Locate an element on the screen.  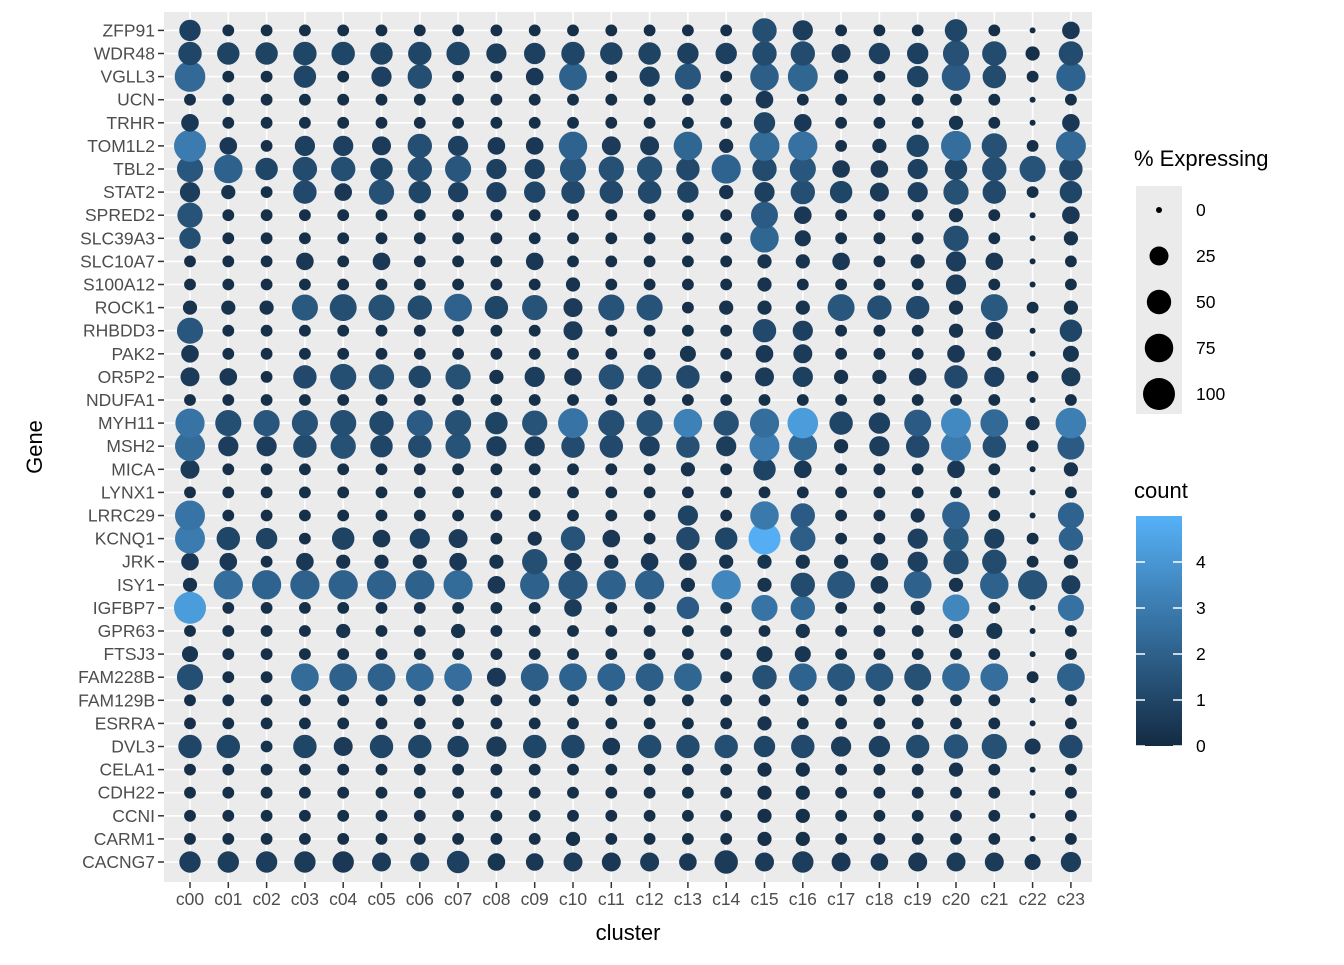
dot-MICA-c03 is located at coordinates (304, 469).